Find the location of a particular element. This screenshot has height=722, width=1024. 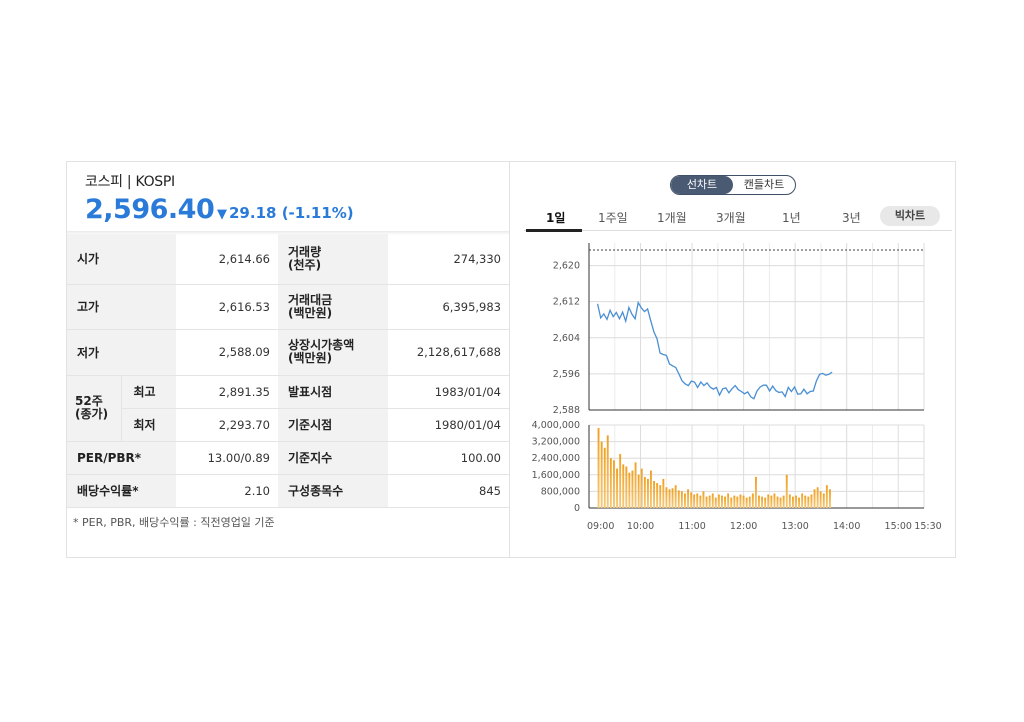

label-per: PER/PBR* is located at coordinates (121, 458).